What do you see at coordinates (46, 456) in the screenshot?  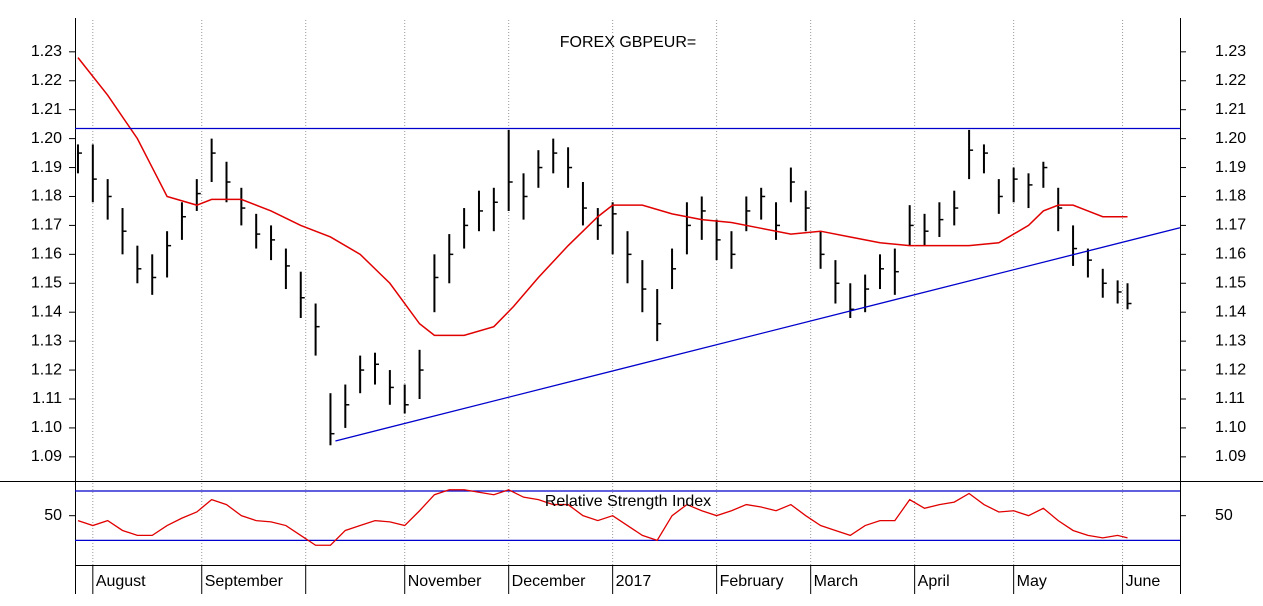 I see `y-tick-label: 1.09` at bounding box center [46, 456].